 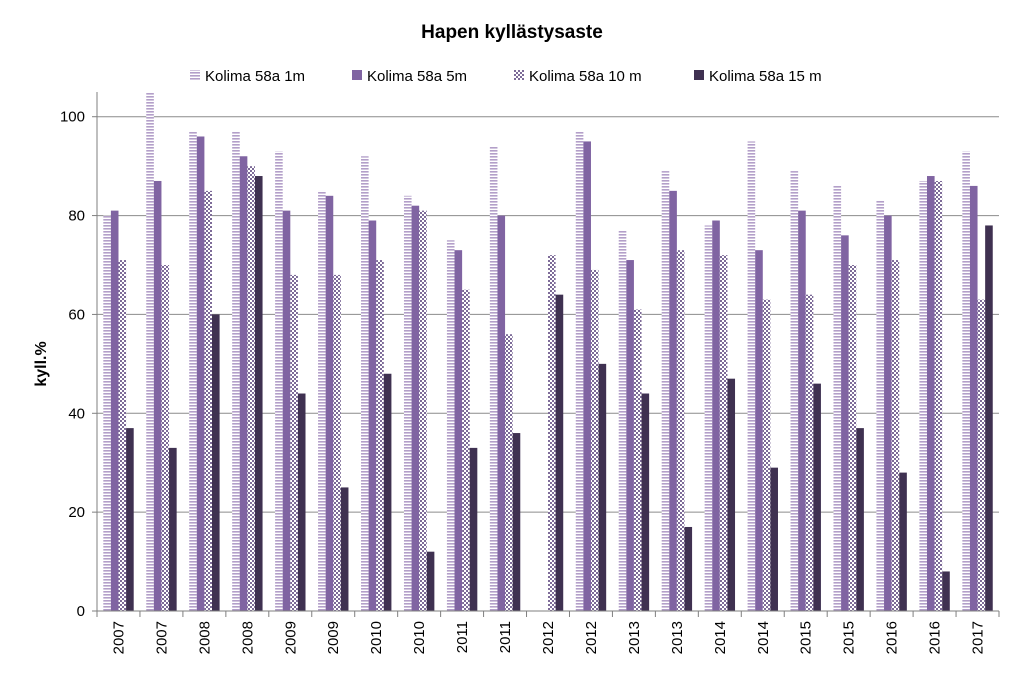 I want to click on bar-kolima-58a-10-m-2017, so click(x=981, y=455).